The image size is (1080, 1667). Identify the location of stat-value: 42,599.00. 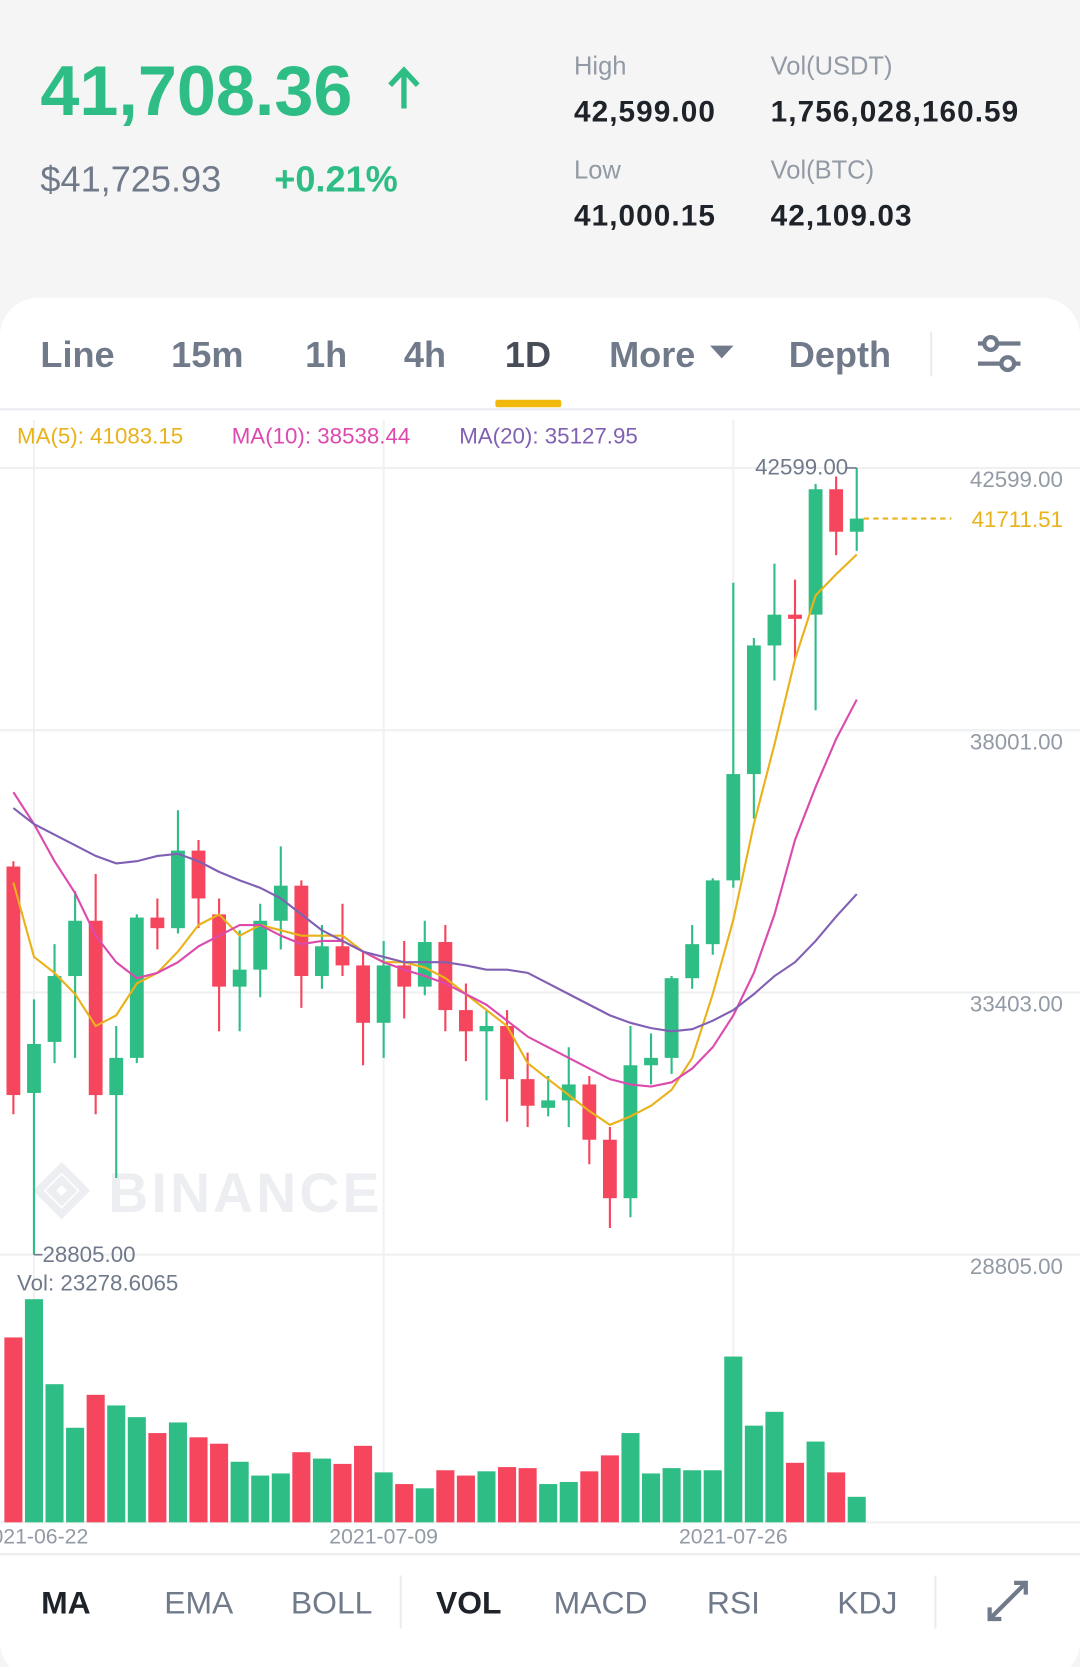
(645, 111).